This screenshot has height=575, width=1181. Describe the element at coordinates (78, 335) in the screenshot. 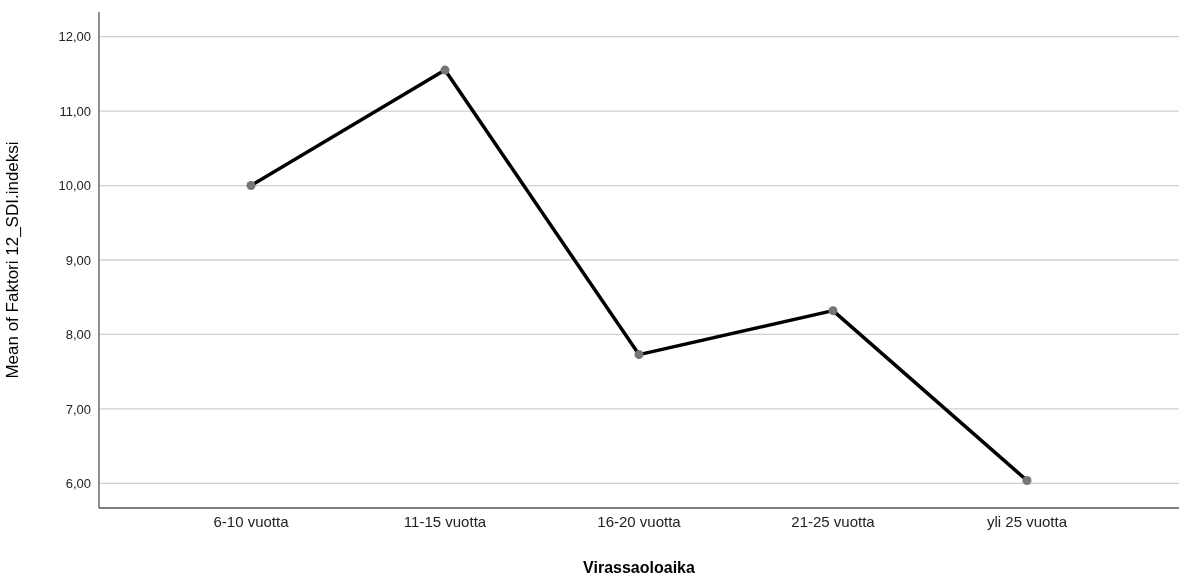

I see `y-tick-label: 8,00` at that location.